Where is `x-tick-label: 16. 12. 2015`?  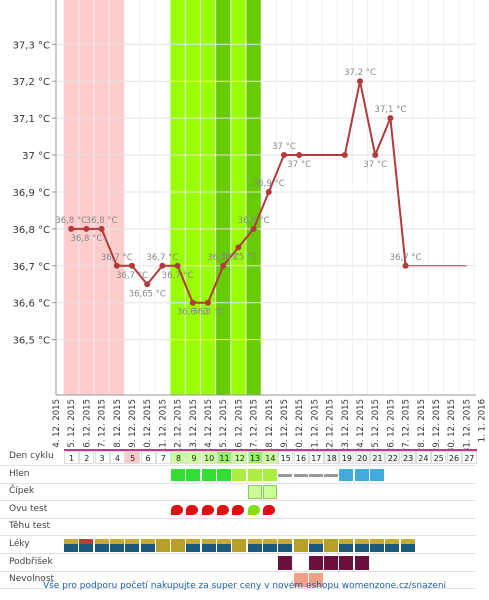 x-tick-label: 16. 12. 2015 is located at coordinates (239, 424).